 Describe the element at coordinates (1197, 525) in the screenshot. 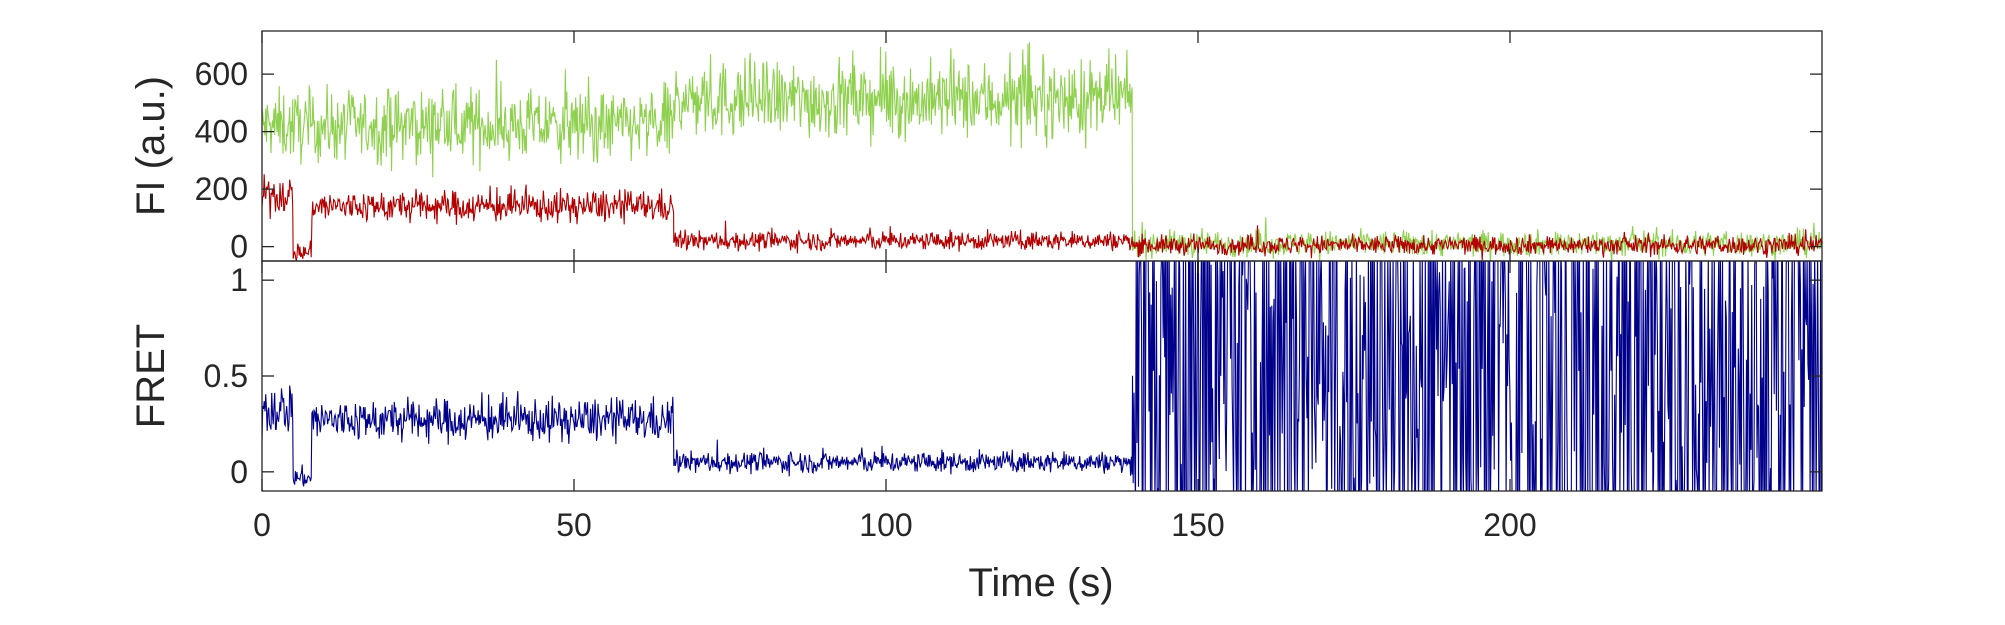

I see `x-tick-label: 150` at that location.